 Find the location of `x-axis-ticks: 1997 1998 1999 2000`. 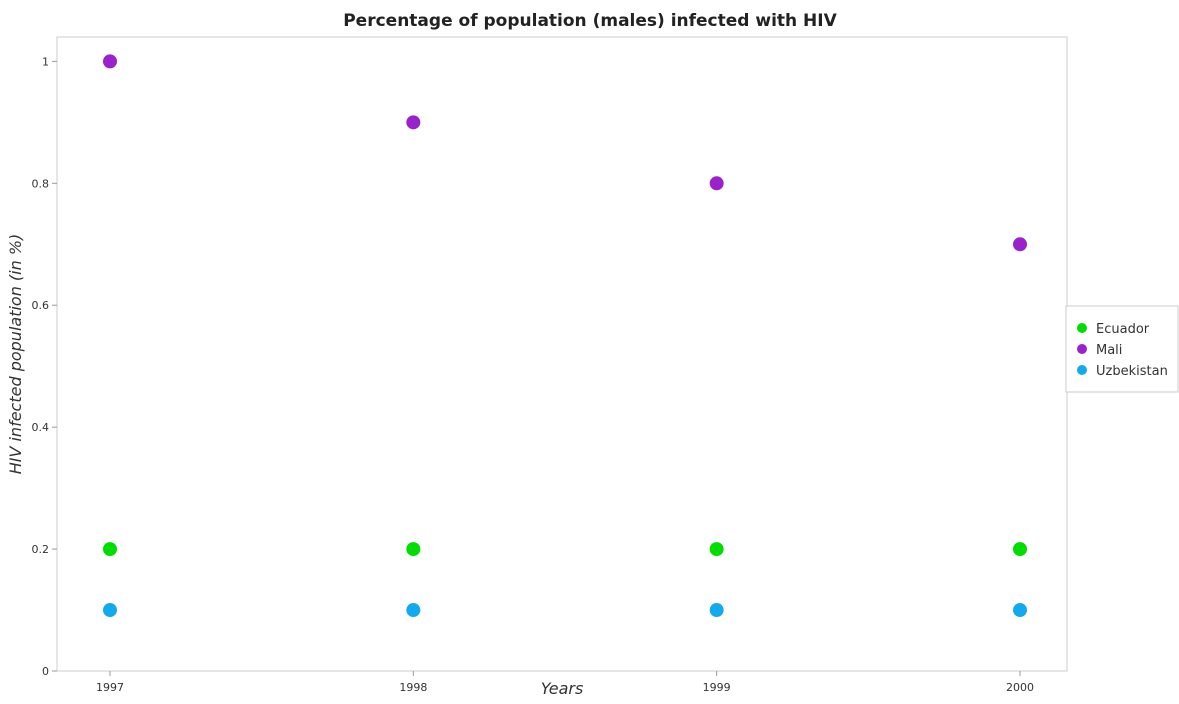

x-axis-ticks: 1997 1998 1999 2000 is located at coordinates (565, 682).